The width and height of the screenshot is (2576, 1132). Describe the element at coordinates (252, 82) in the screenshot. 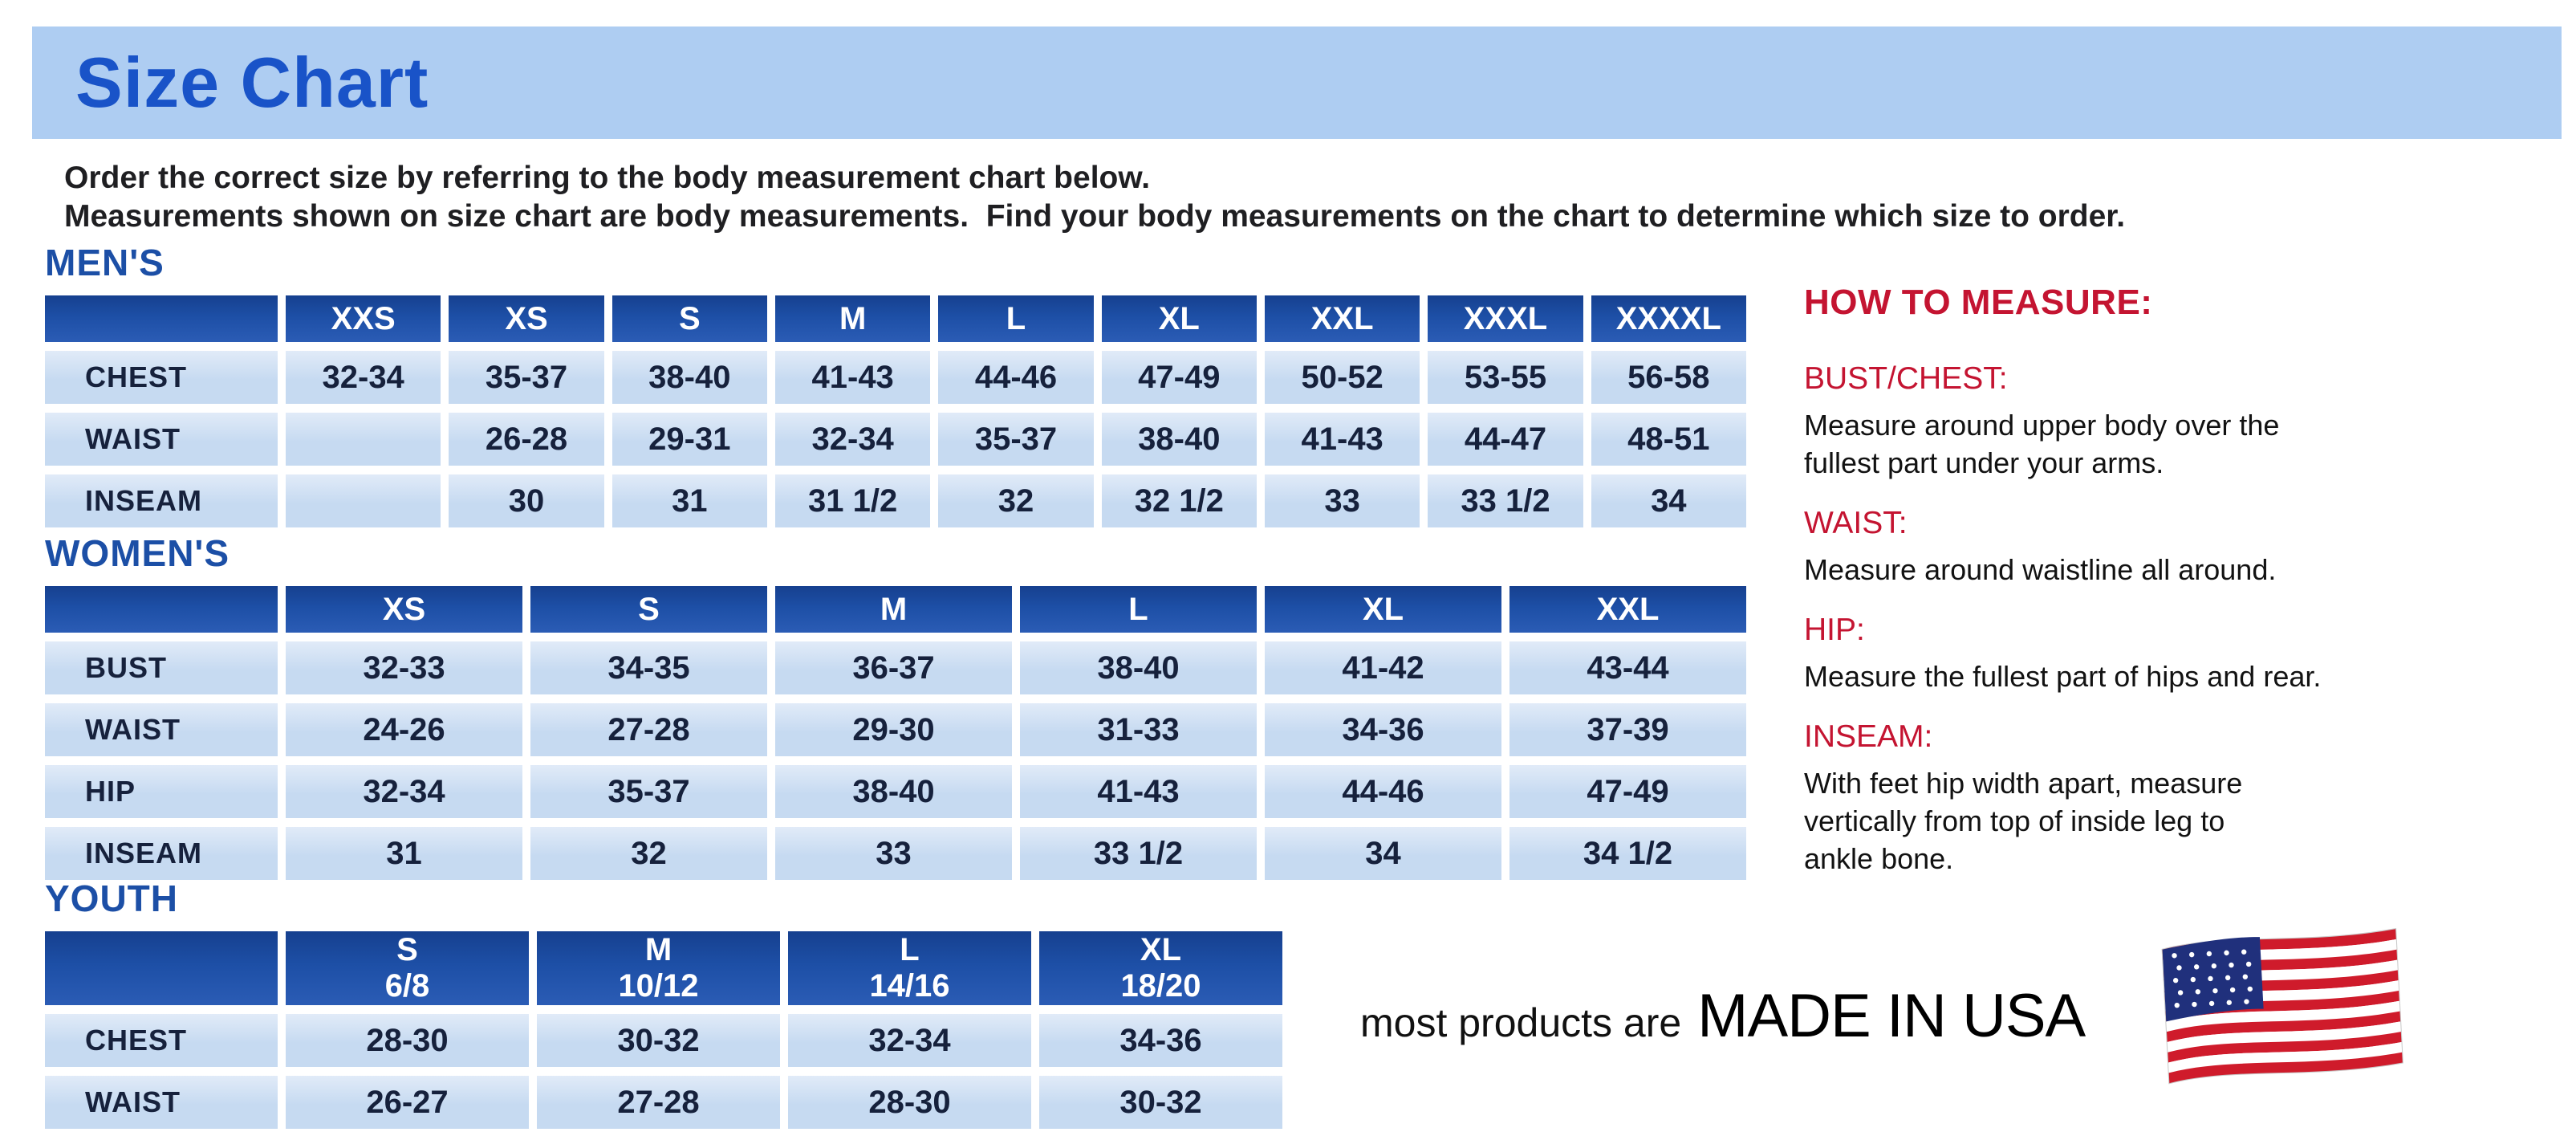

I see `page-title: Size Chart` at that location.